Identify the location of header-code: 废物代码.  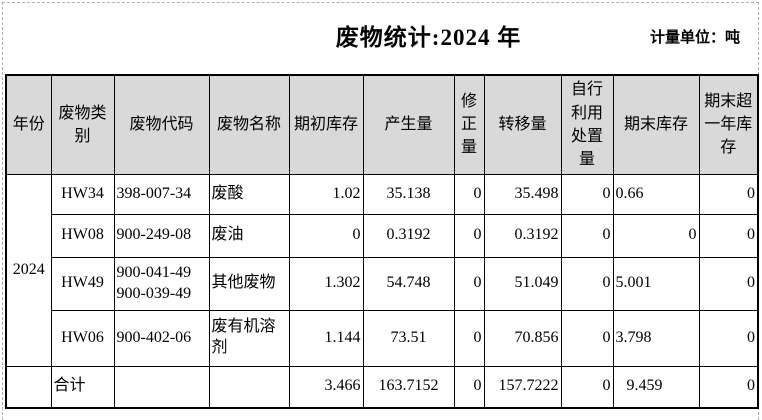
(161, 124).